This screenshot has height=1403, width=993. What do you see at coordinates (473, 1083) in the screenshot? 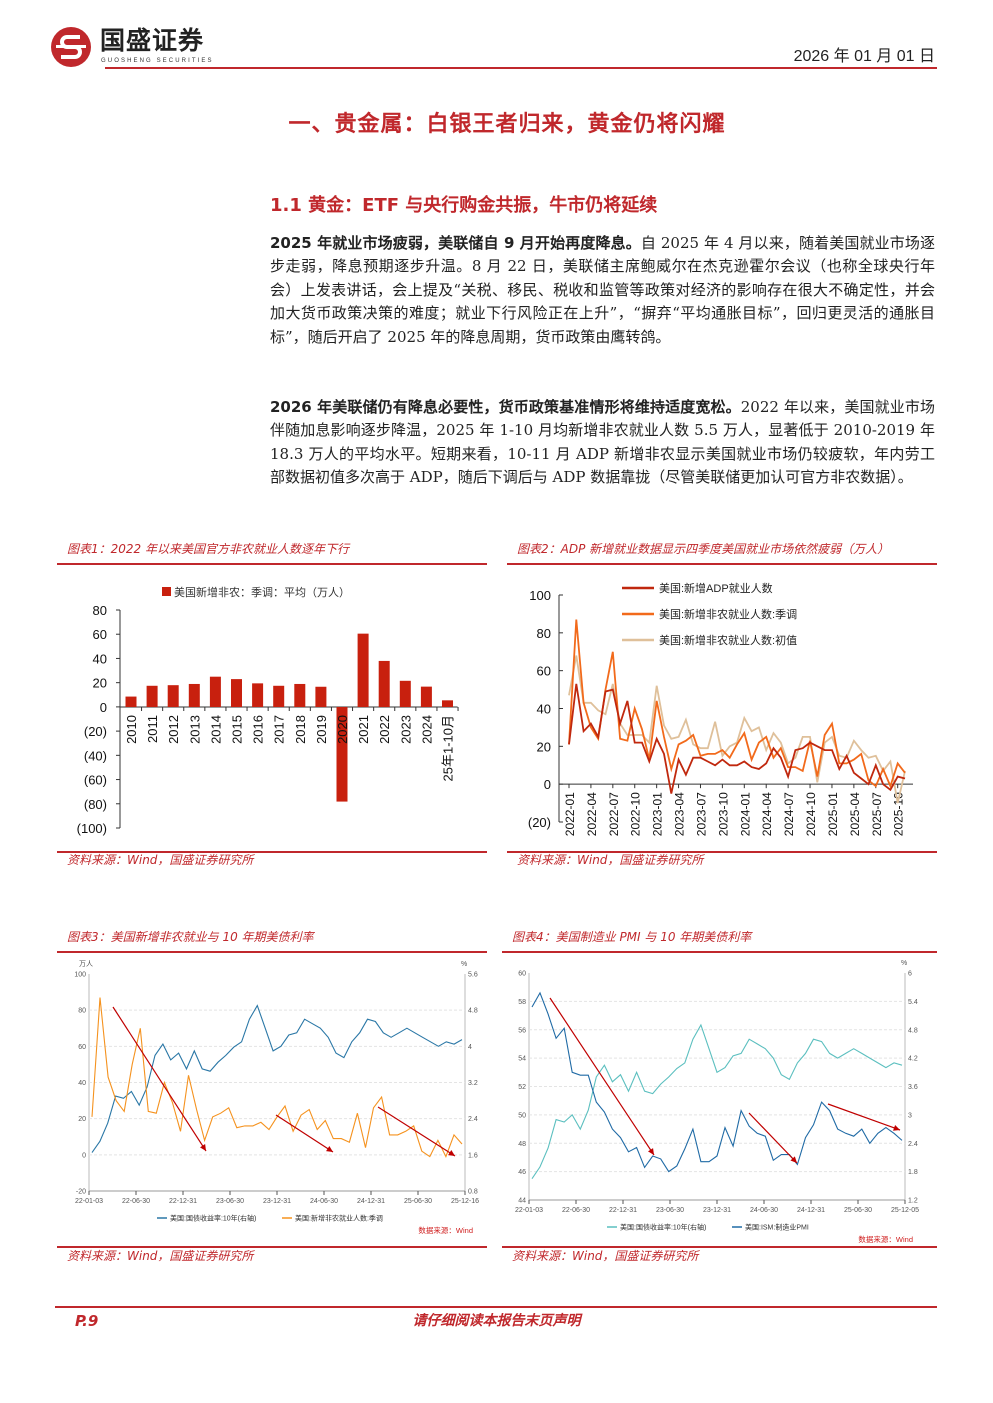
I see `right-tick-label: 3.2` at bounding box center [473, 1083].